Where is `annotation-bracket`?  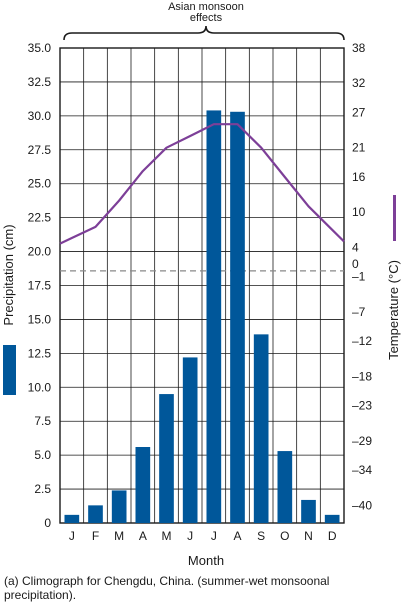 annotation-bracket is located at coordinates (204, 33).